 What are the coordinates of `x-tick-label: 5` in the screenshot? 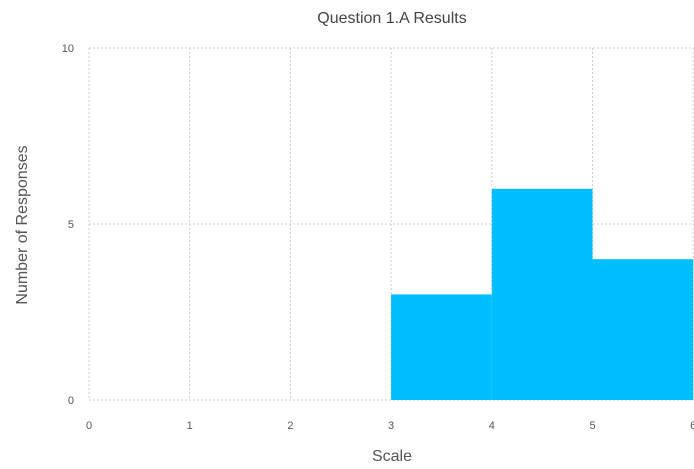 It's located at (592, 426).